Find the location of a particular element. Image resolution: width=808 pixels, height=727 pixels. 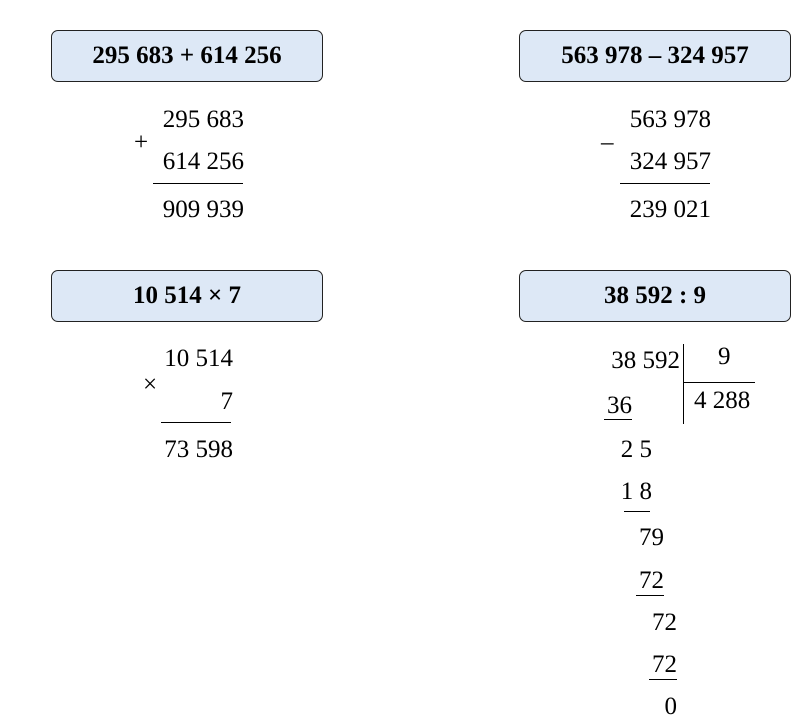

addition-problem-title: 295 683 + 614 256 is located at coordinates (187, 56).